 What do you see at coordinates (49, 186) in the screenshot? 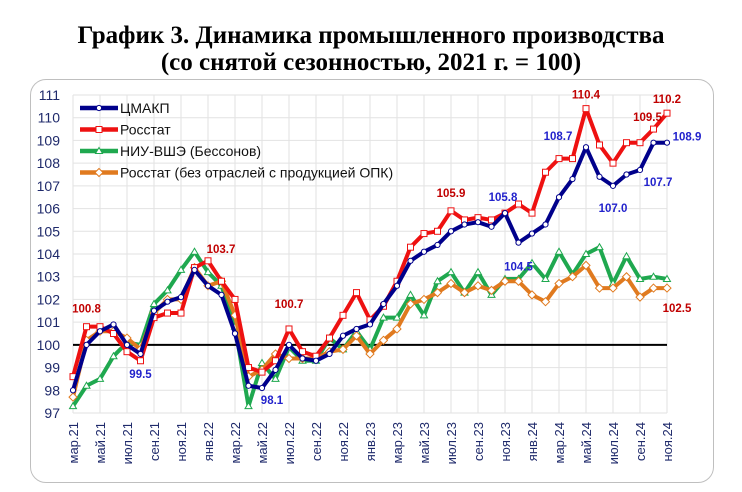
I see `y-tick-label: 107` at bounding box center [49, 186].